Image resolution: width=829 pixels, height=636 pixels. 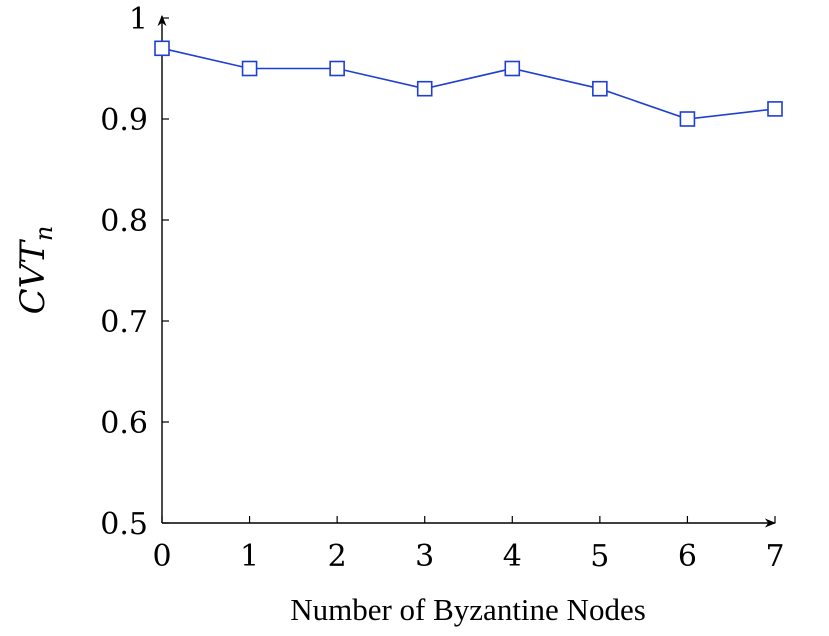 I want to click on x-tick-label: 1, so click(x=249, y=556).